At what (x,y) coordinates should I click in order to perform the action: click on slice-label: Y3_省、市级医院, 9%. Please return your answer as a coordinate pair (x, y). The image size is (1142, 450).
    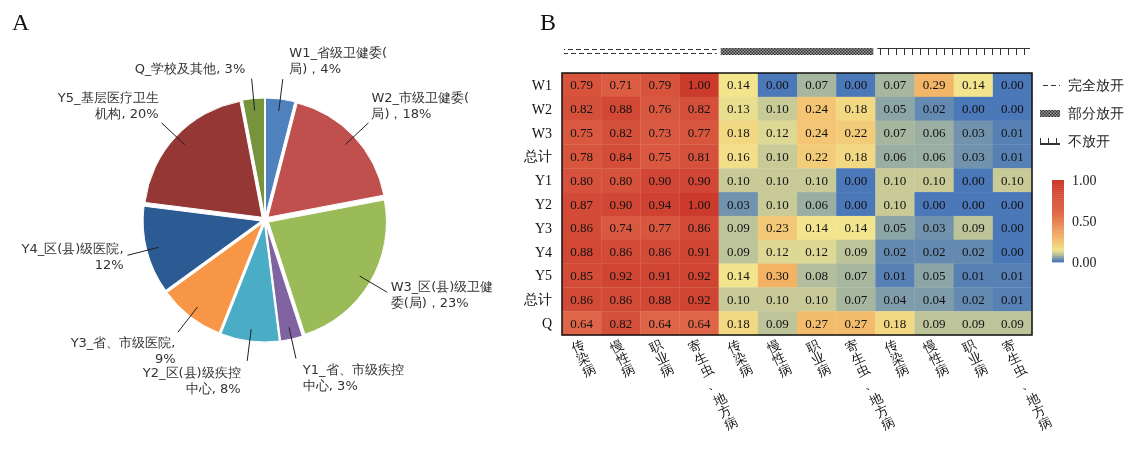
    Looking at the image, I should click on (122, 351).